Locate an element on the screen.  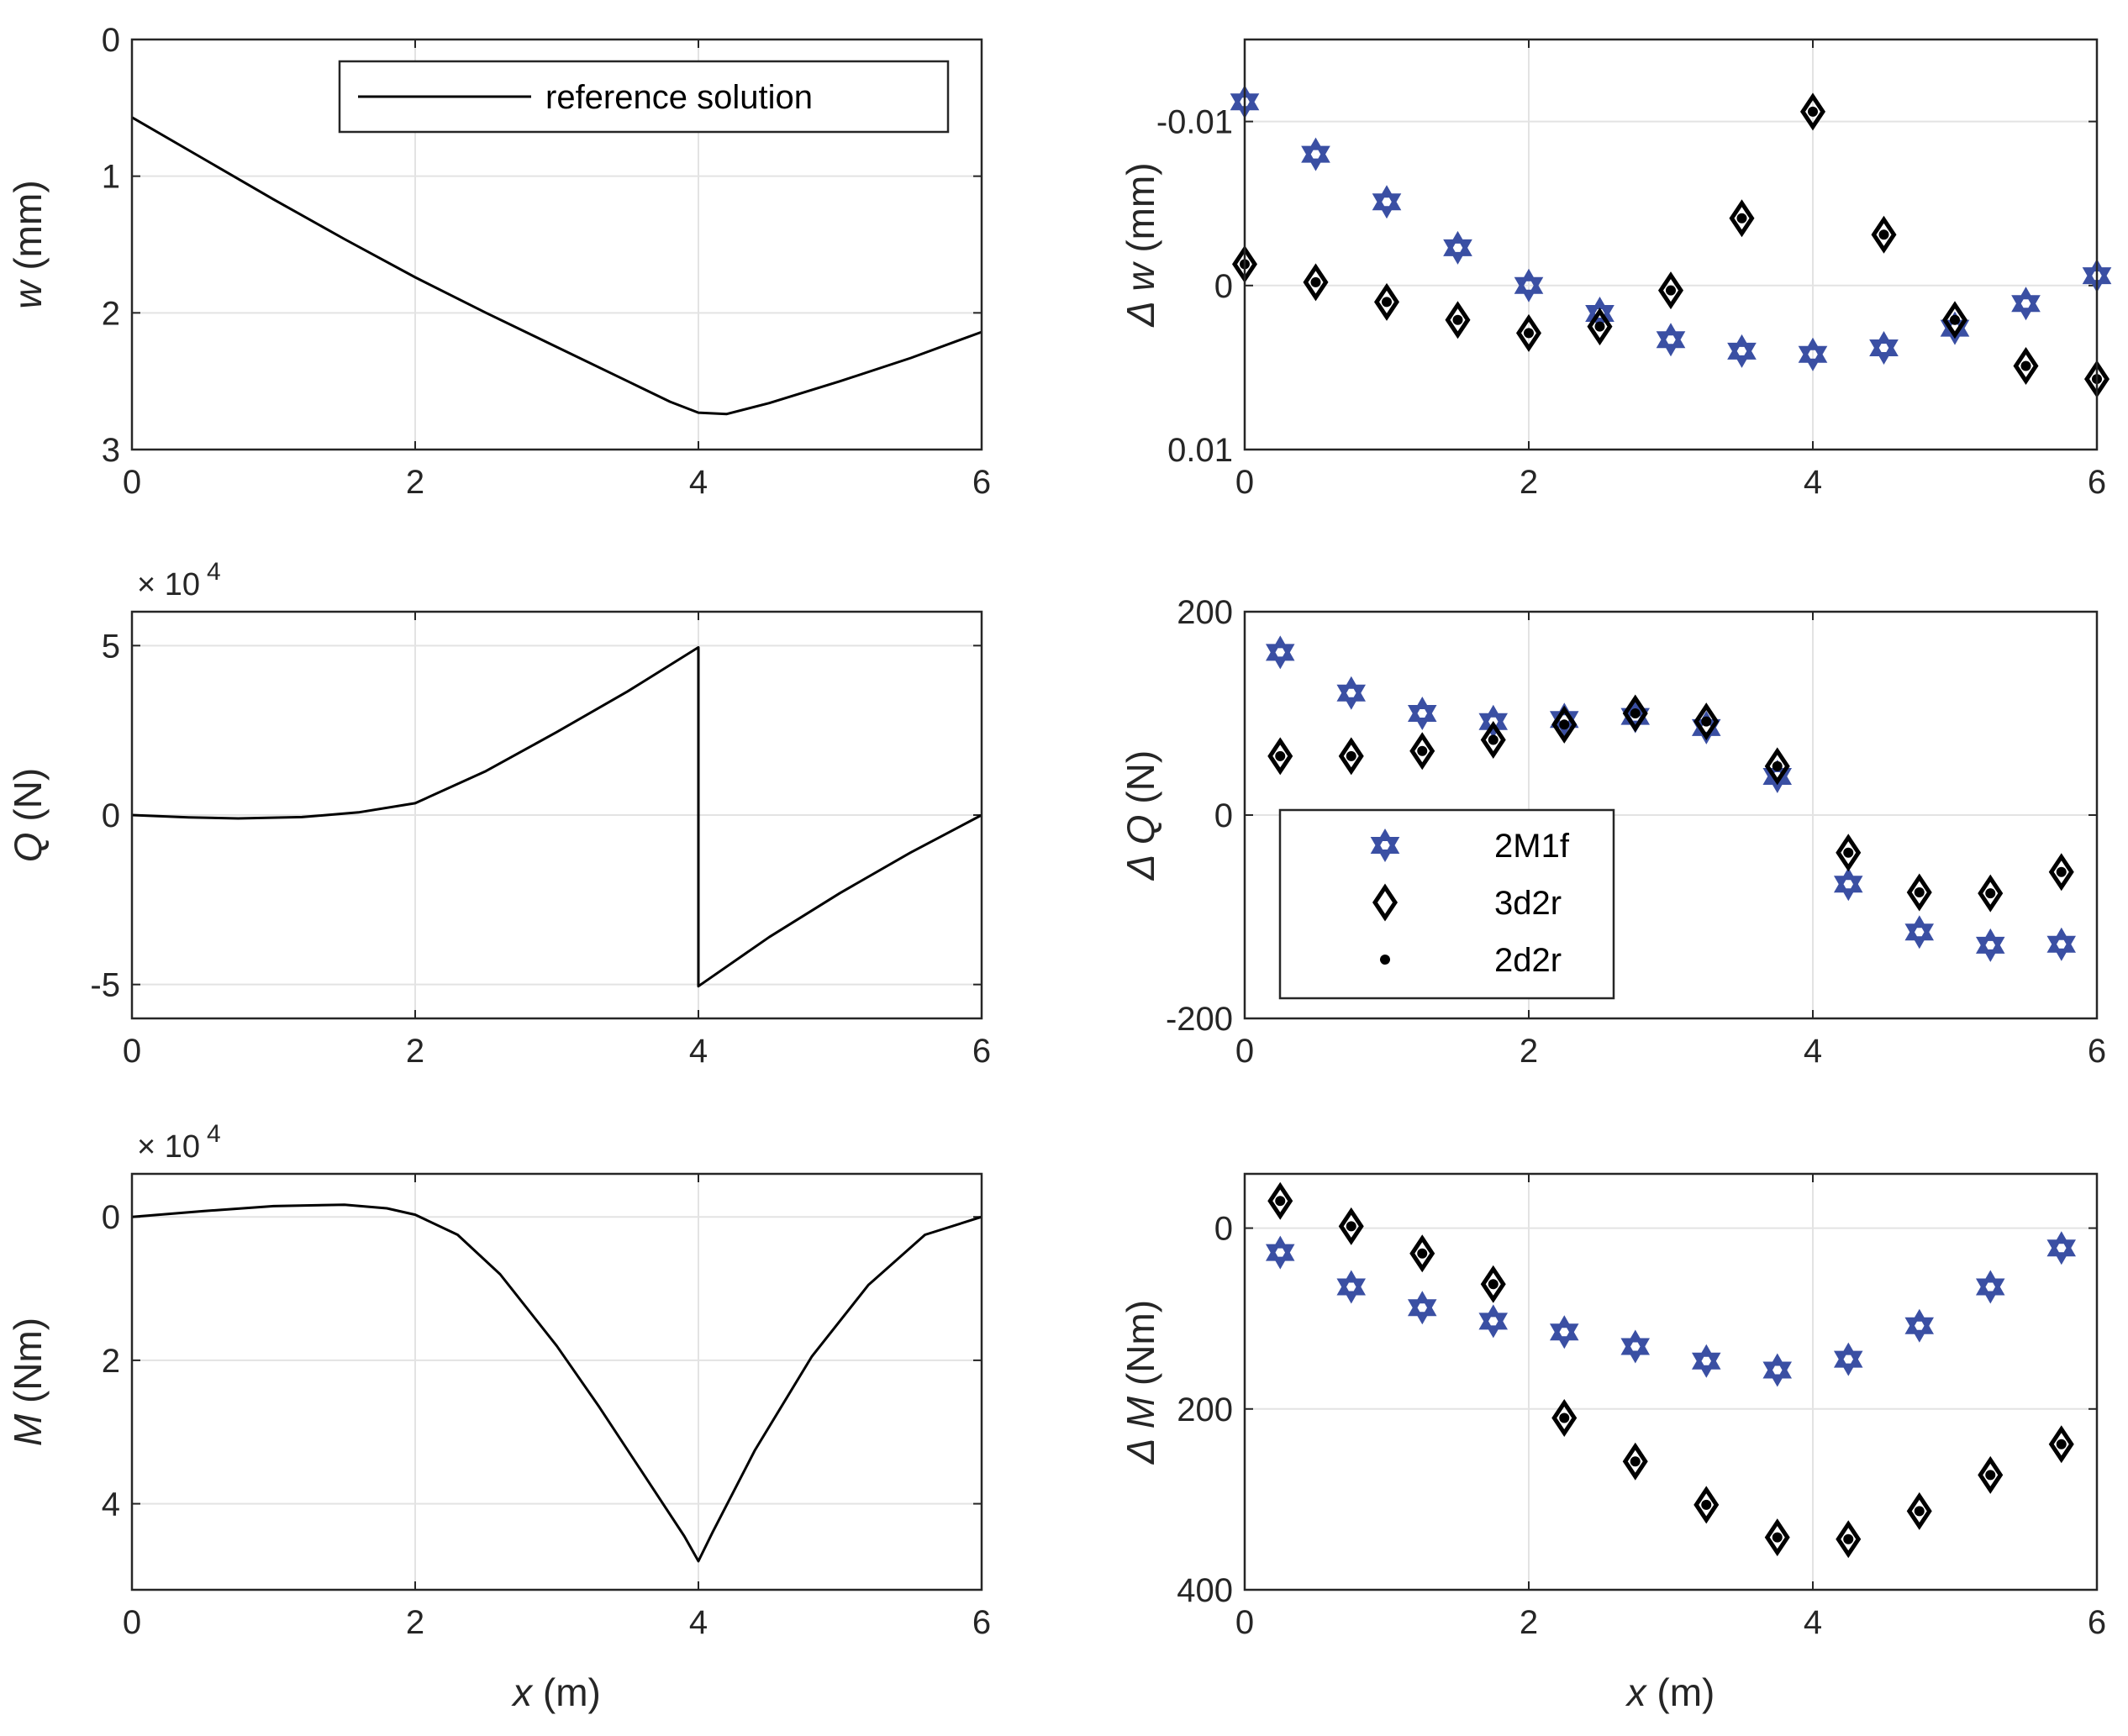
panel-Q: 0 2 4 6-505× 10 4Q (N) is located at coordinates (499, 814).